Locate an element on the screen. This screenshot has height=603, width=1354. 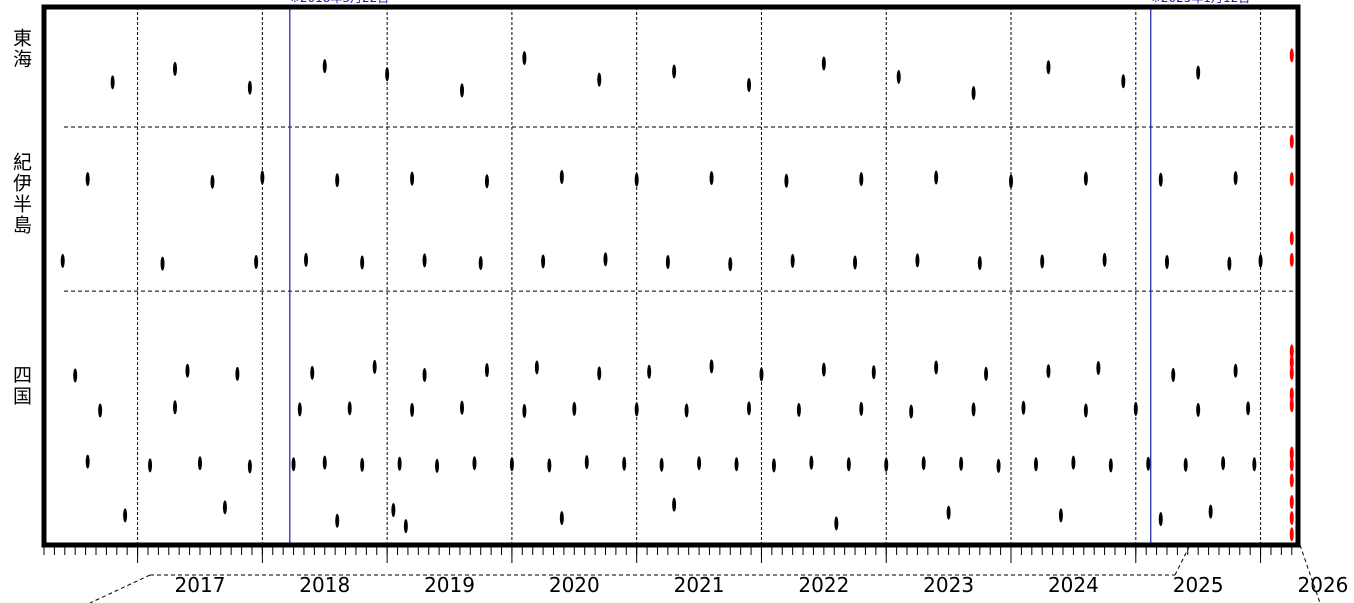
x-tick-label: 2017 is located at coordinates (200, 585).